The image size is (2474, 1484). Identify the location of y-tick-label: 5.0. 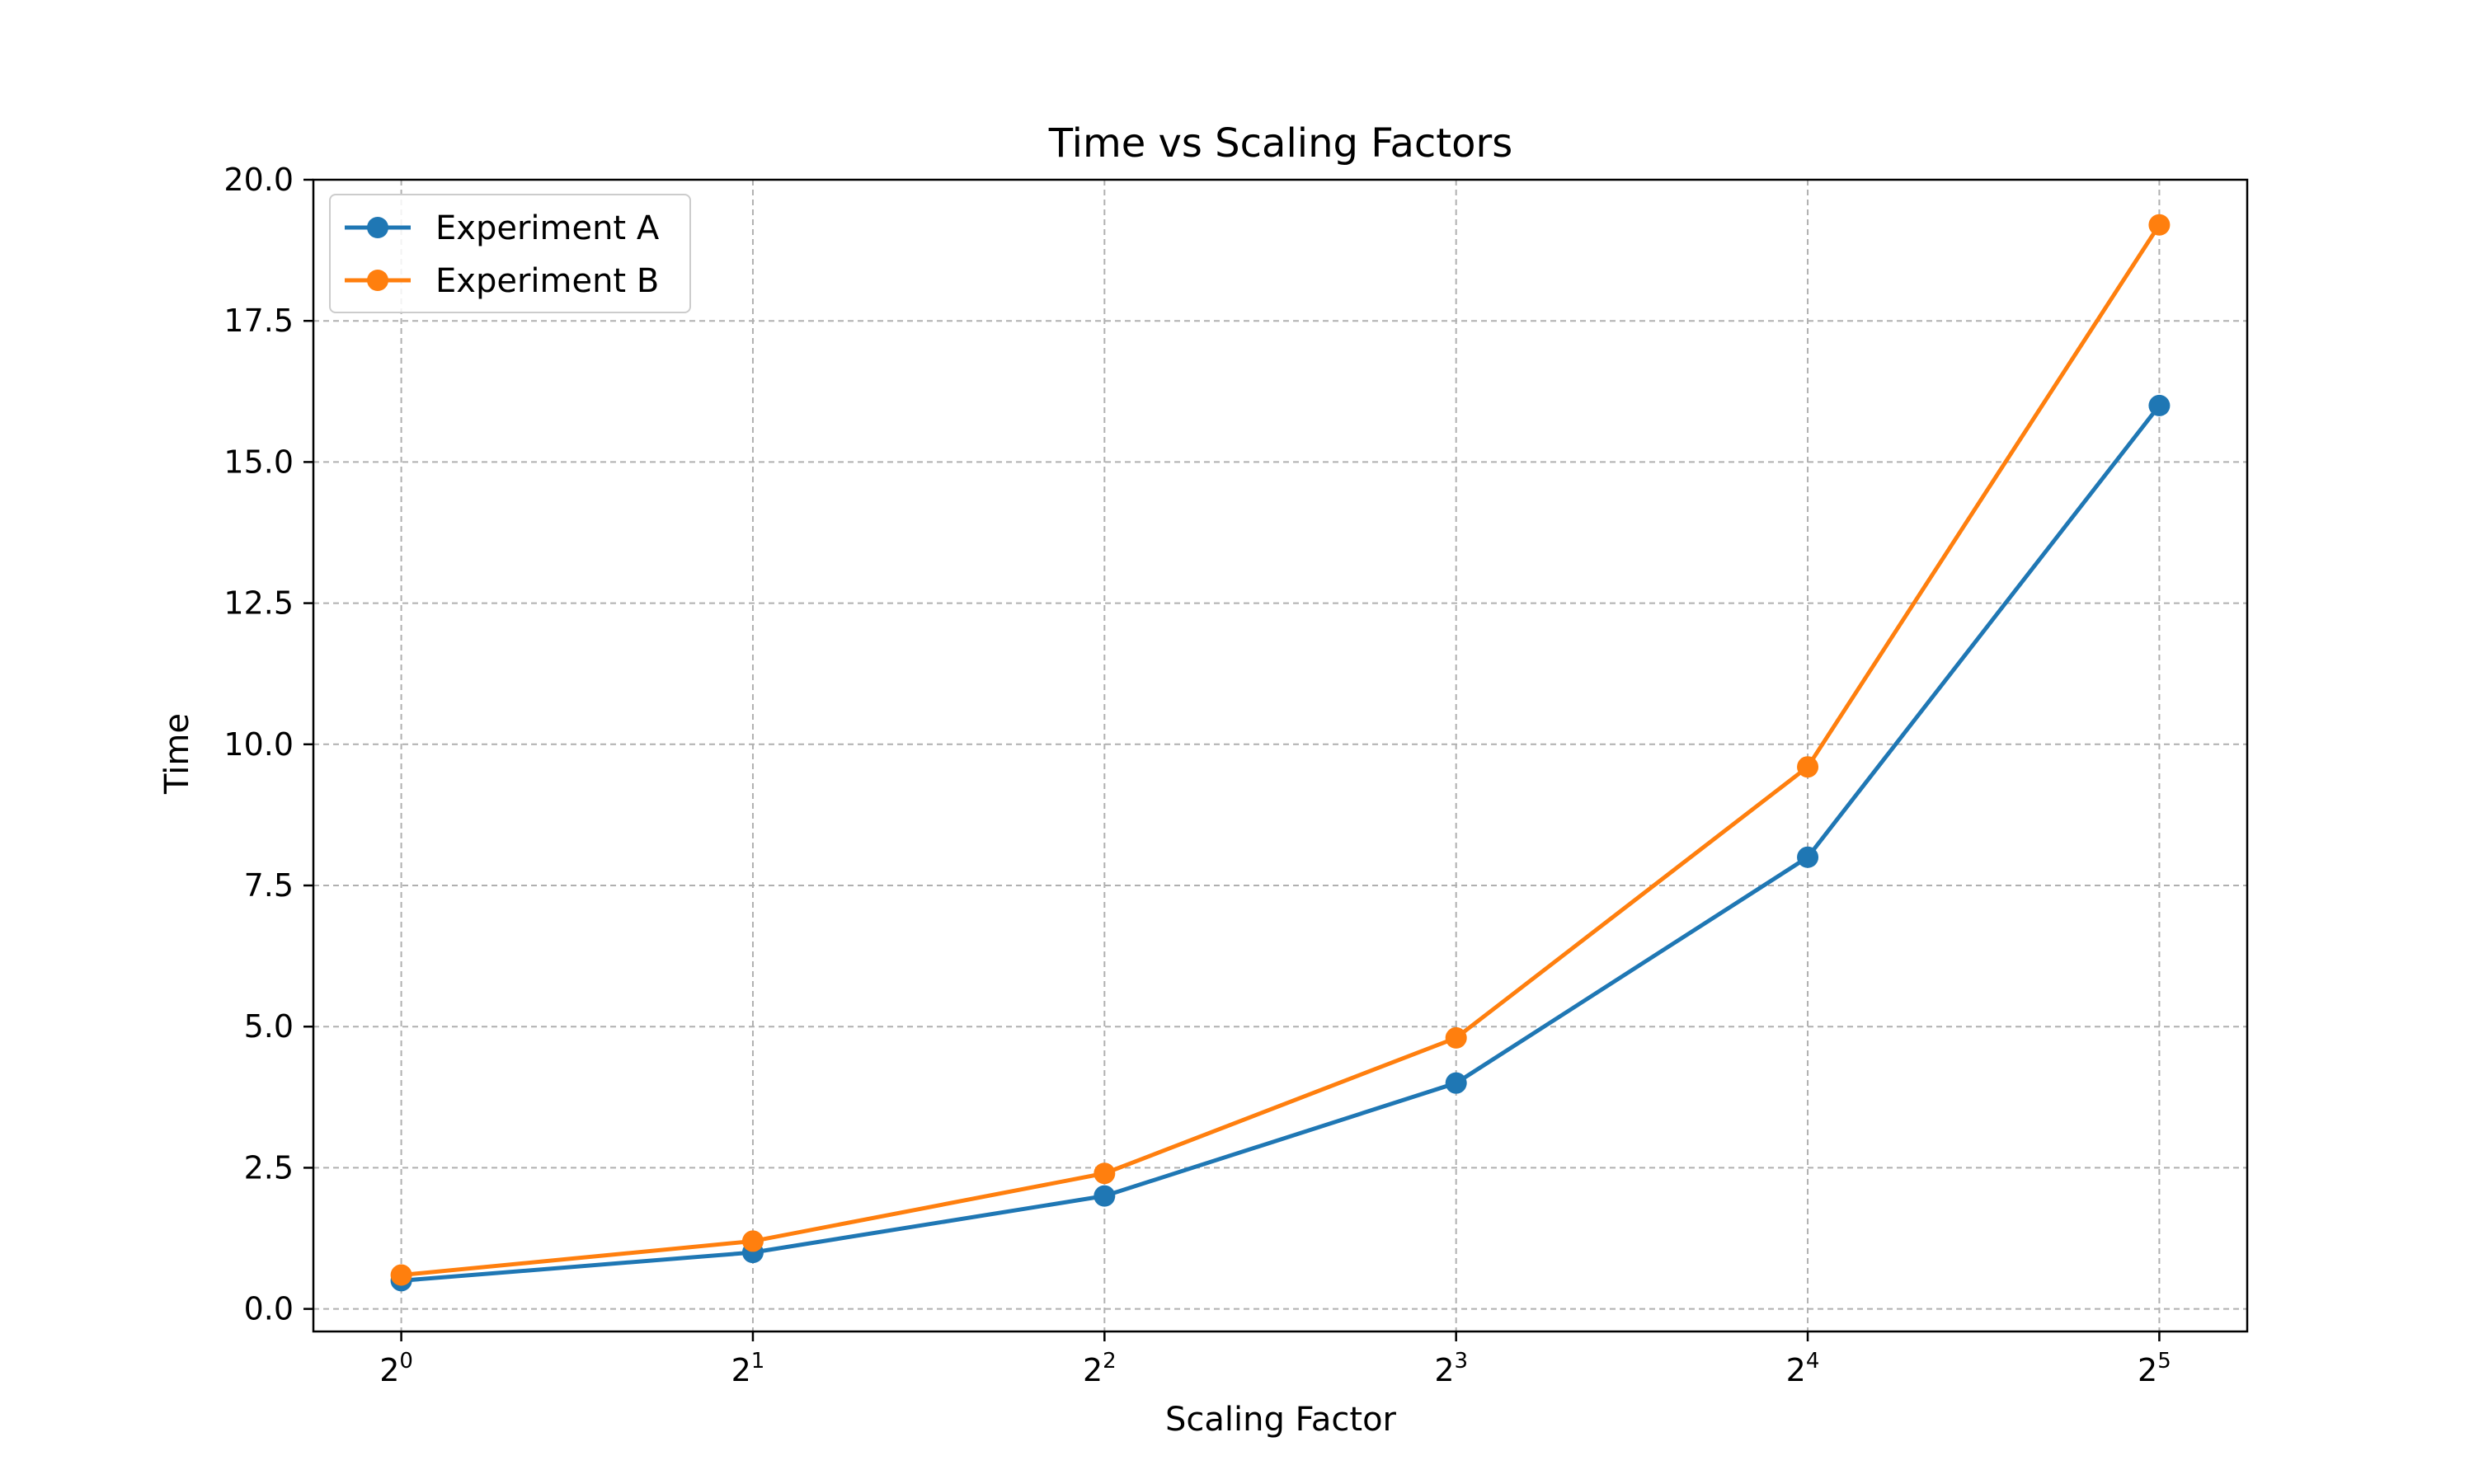
(269, 1026).